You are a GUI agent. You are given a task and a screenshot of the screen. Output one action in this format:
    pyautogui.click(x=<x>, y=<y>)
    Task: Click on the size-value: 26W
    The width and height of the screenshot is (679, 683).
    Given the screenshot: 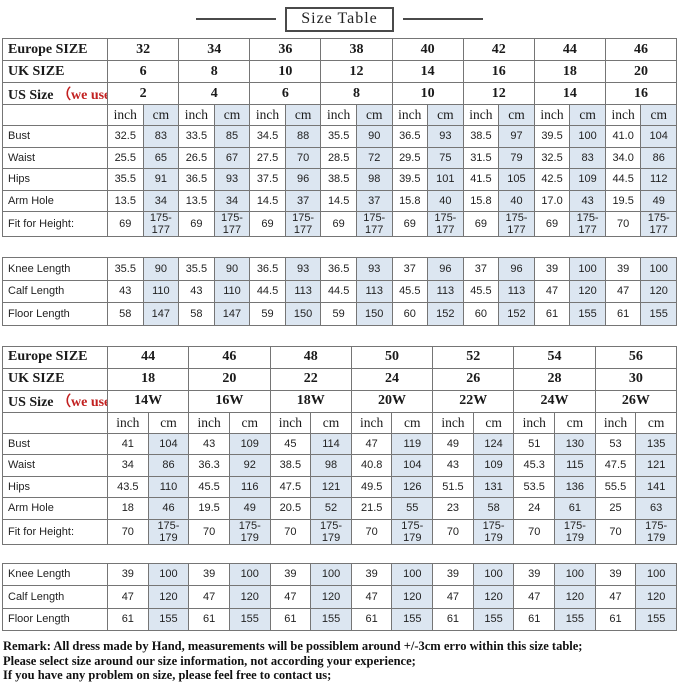 What is the action you would take?
    pyautogui.click(x=636, y=401)
    